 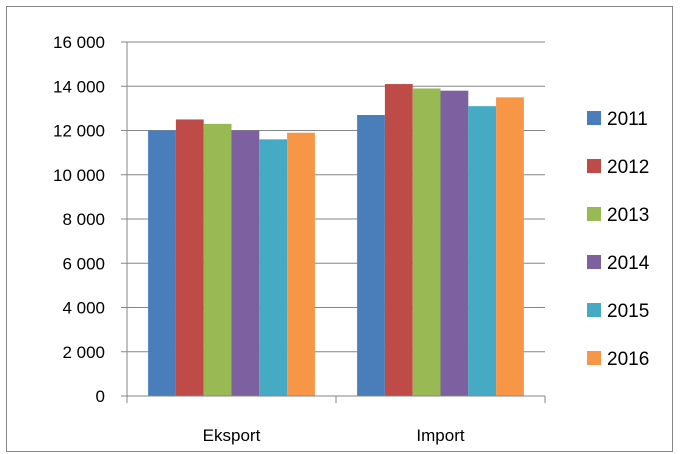 What do you see at coordinates (454, 243) in the screenshot?
I see `bar-2014-import` at bounding box center [454, 243].